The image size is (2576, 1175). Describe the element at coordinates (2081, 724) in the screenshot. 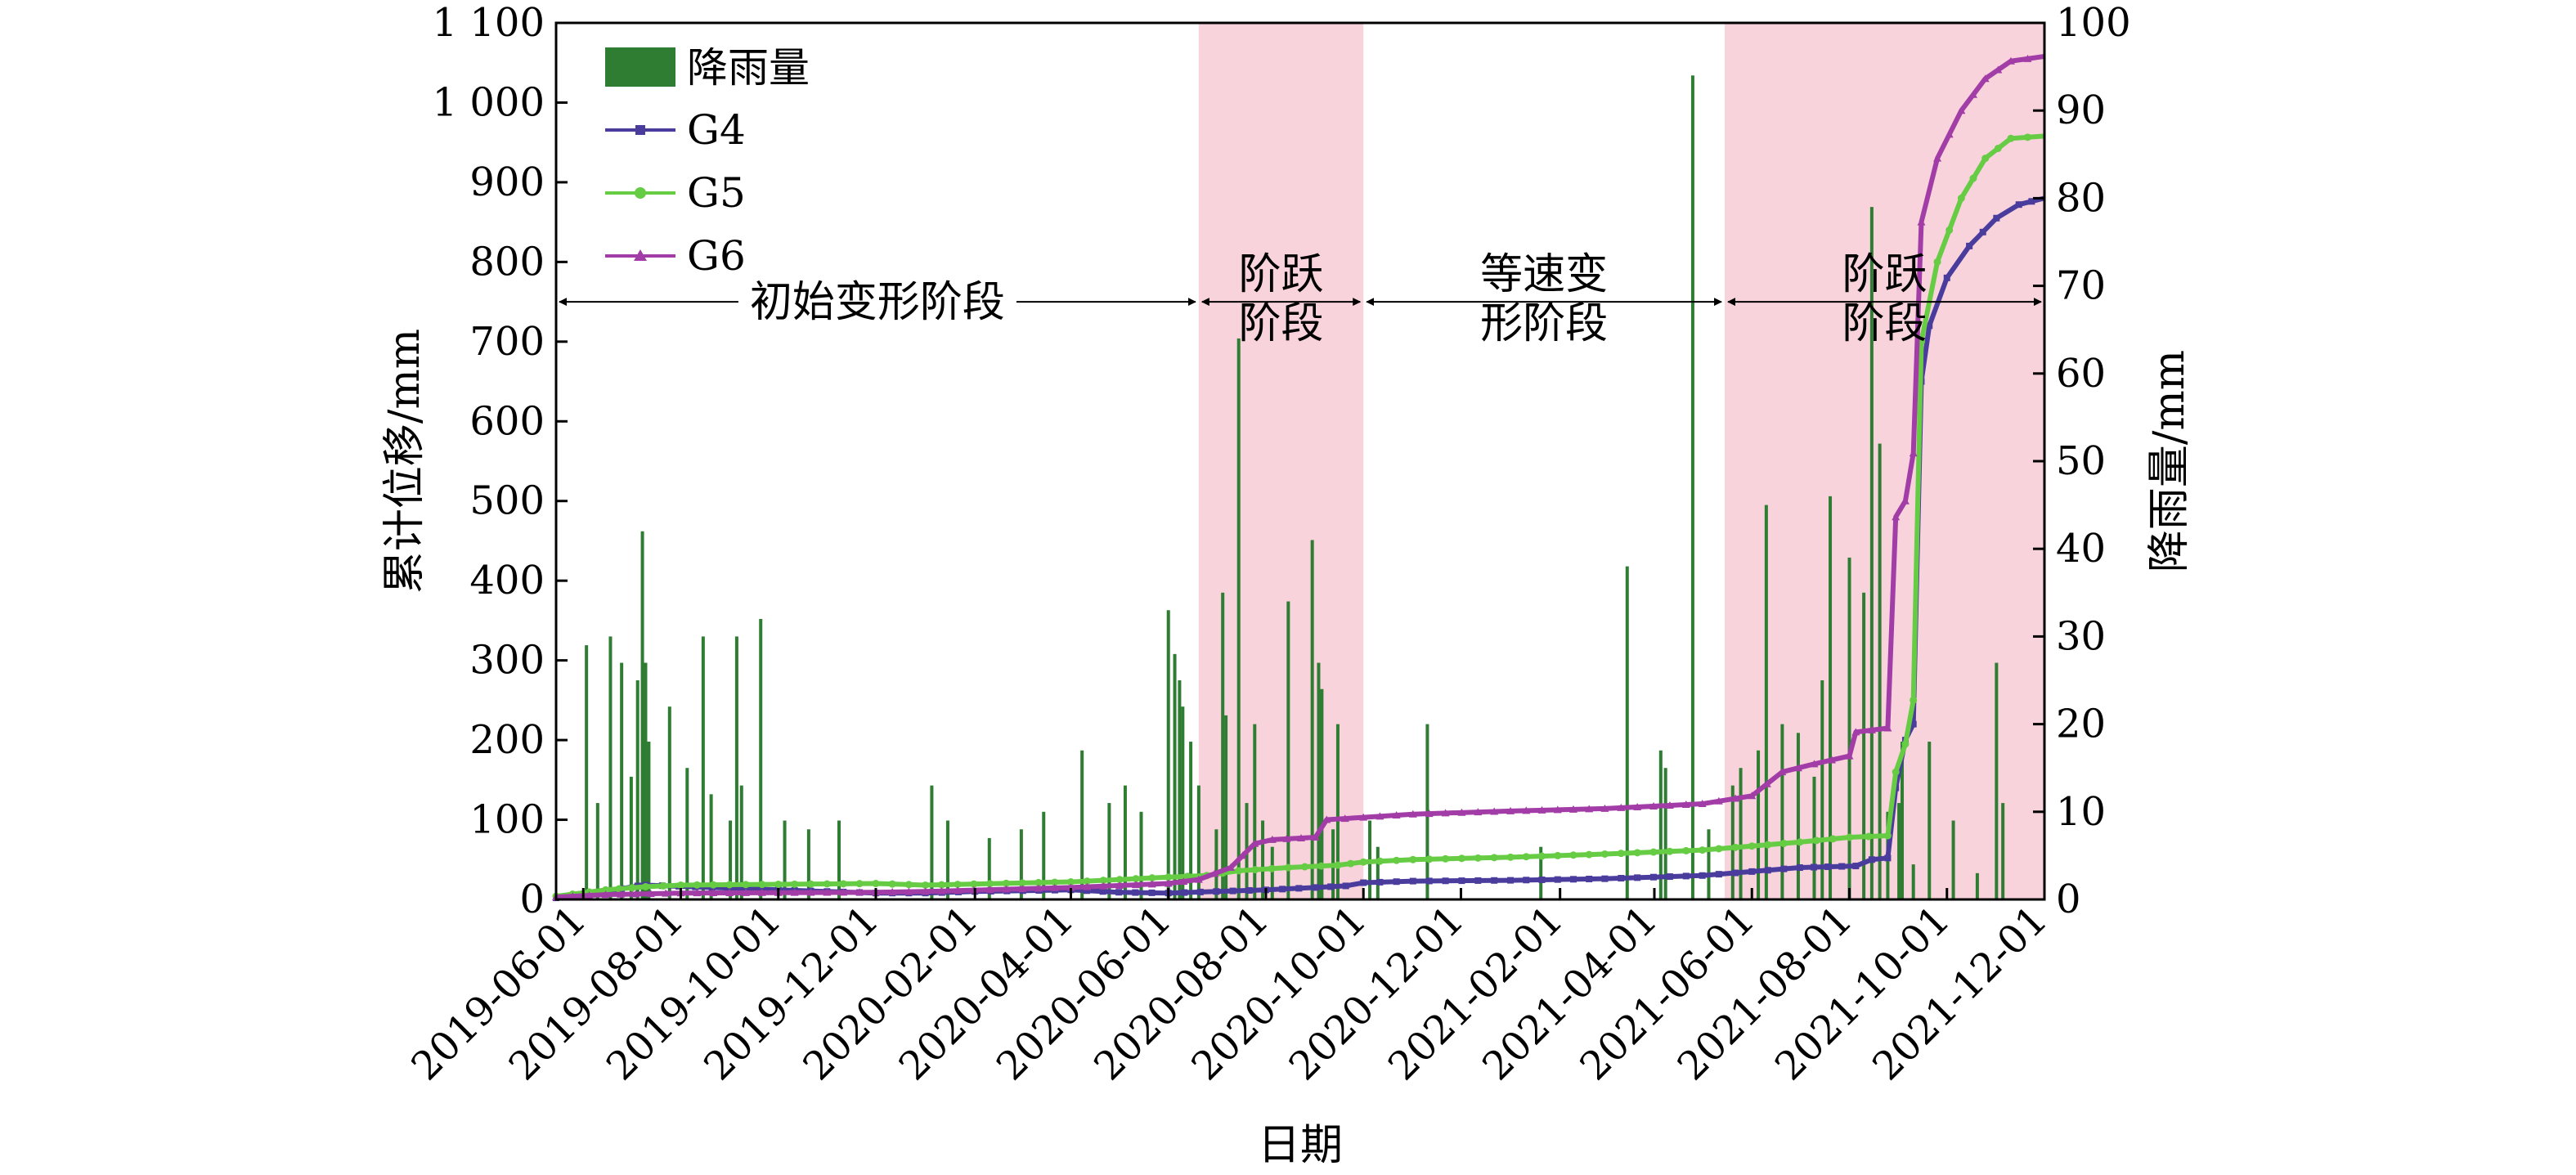

I see `right-tick-label: 20` at that location.